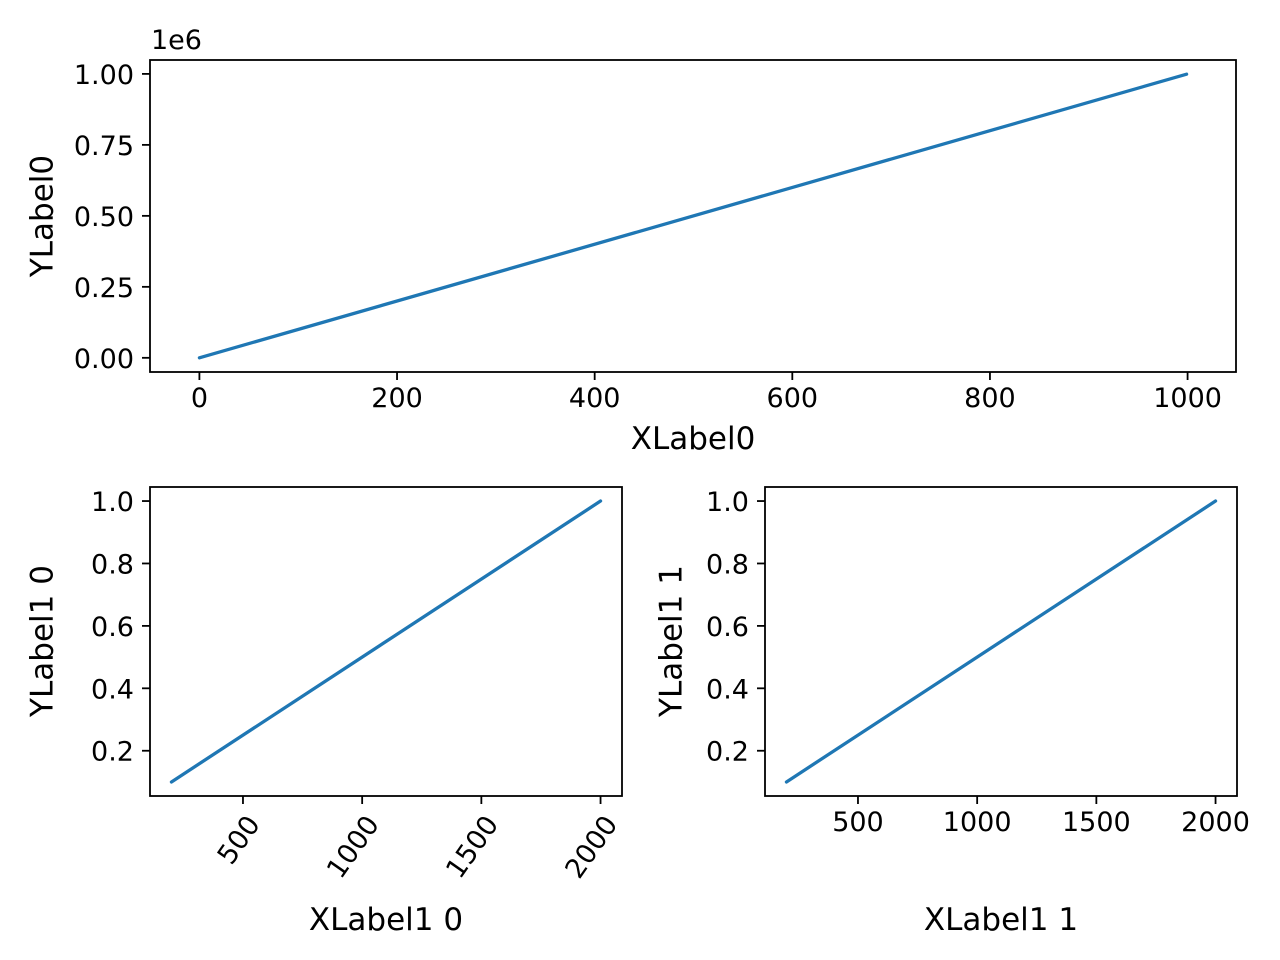 The width and height of the screenshot is (1280, 960). Describe the element at coordinates (793, 398) in the screenshot. I see `x-tick-label: 600` at that location.